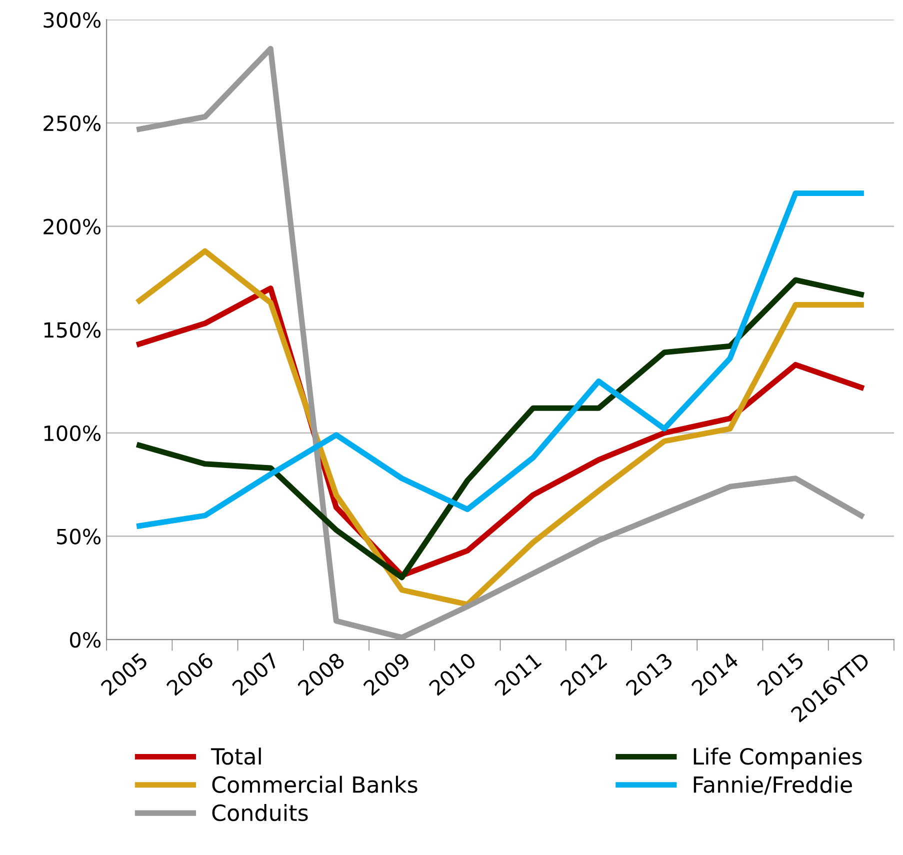 The width and height of the screenshot is (903, 855). I want to click on legend-label: Conduits, so click(260, 813).